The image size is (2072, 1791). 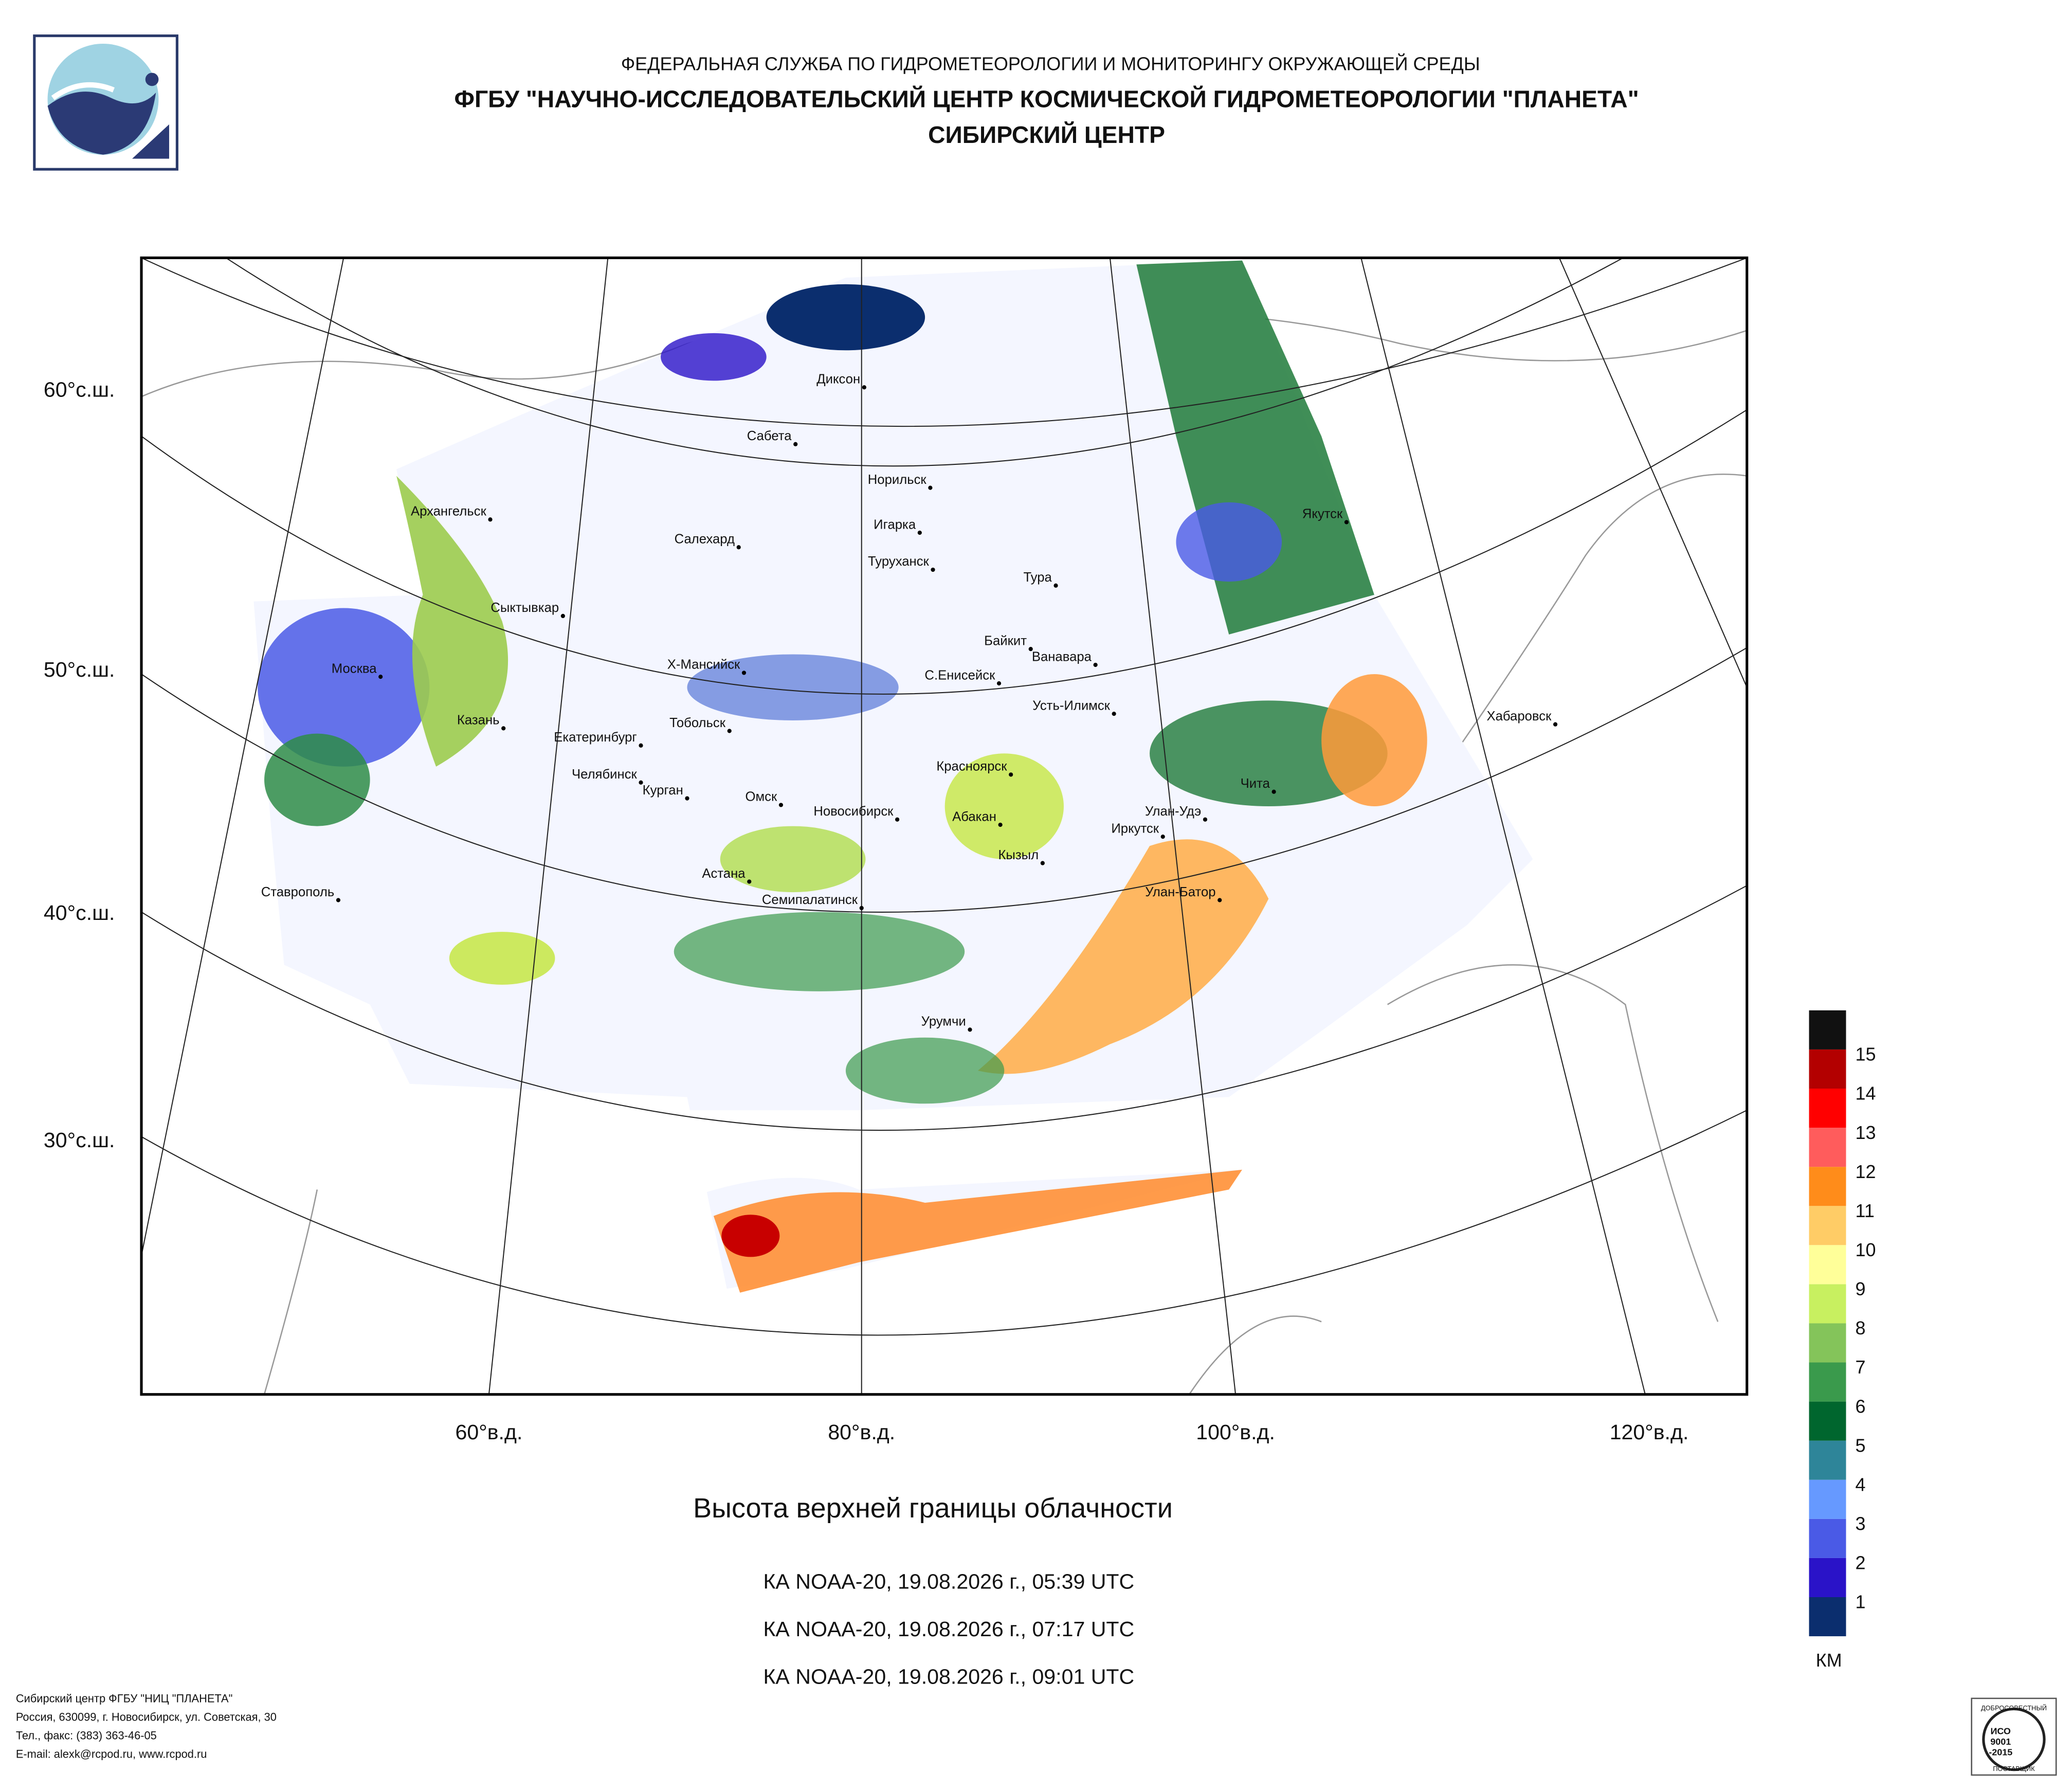 What do you see at coordinates (2014, 1708) in the screenshot?
I see `badge-top: ДОБРОСОВЕСТНЫЙ` at bounding box center [2014, 1708].